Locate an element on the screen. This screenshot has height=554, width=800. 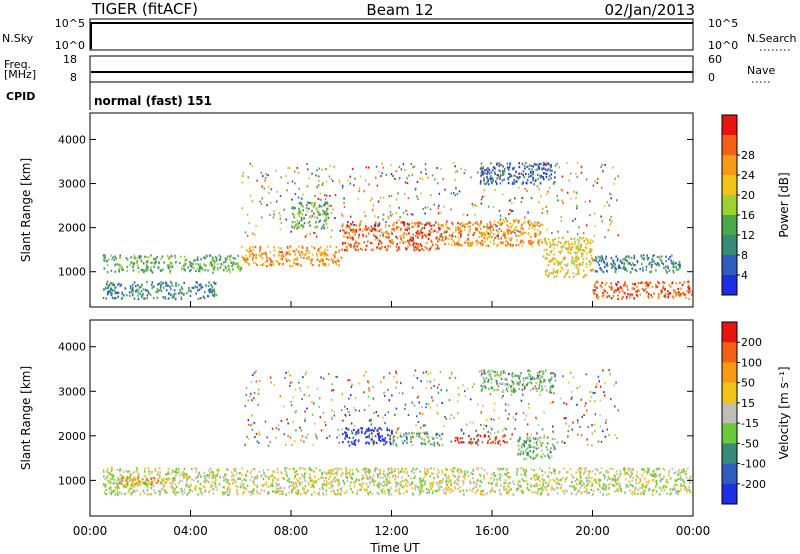
colorbar-tick-label: 28 is located at coordinates (748, 155).